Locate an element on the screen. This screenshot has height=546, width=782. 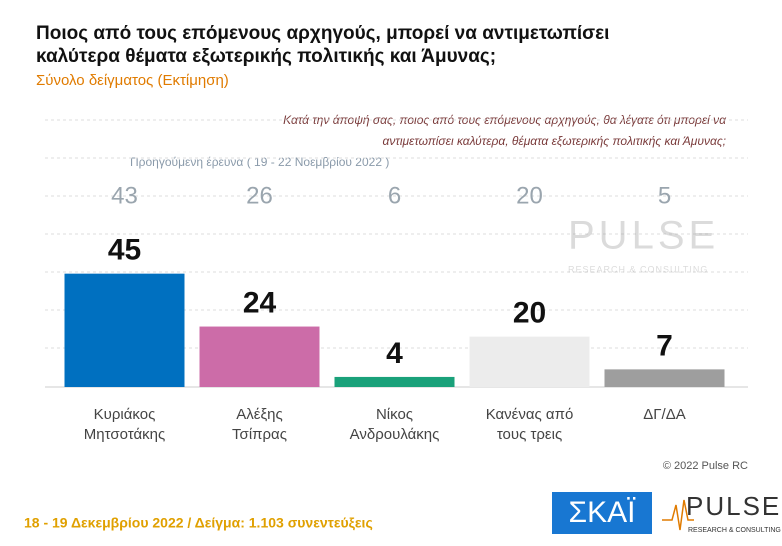
x-tick-label: Κανένας από is located at coordinates (530, 414).